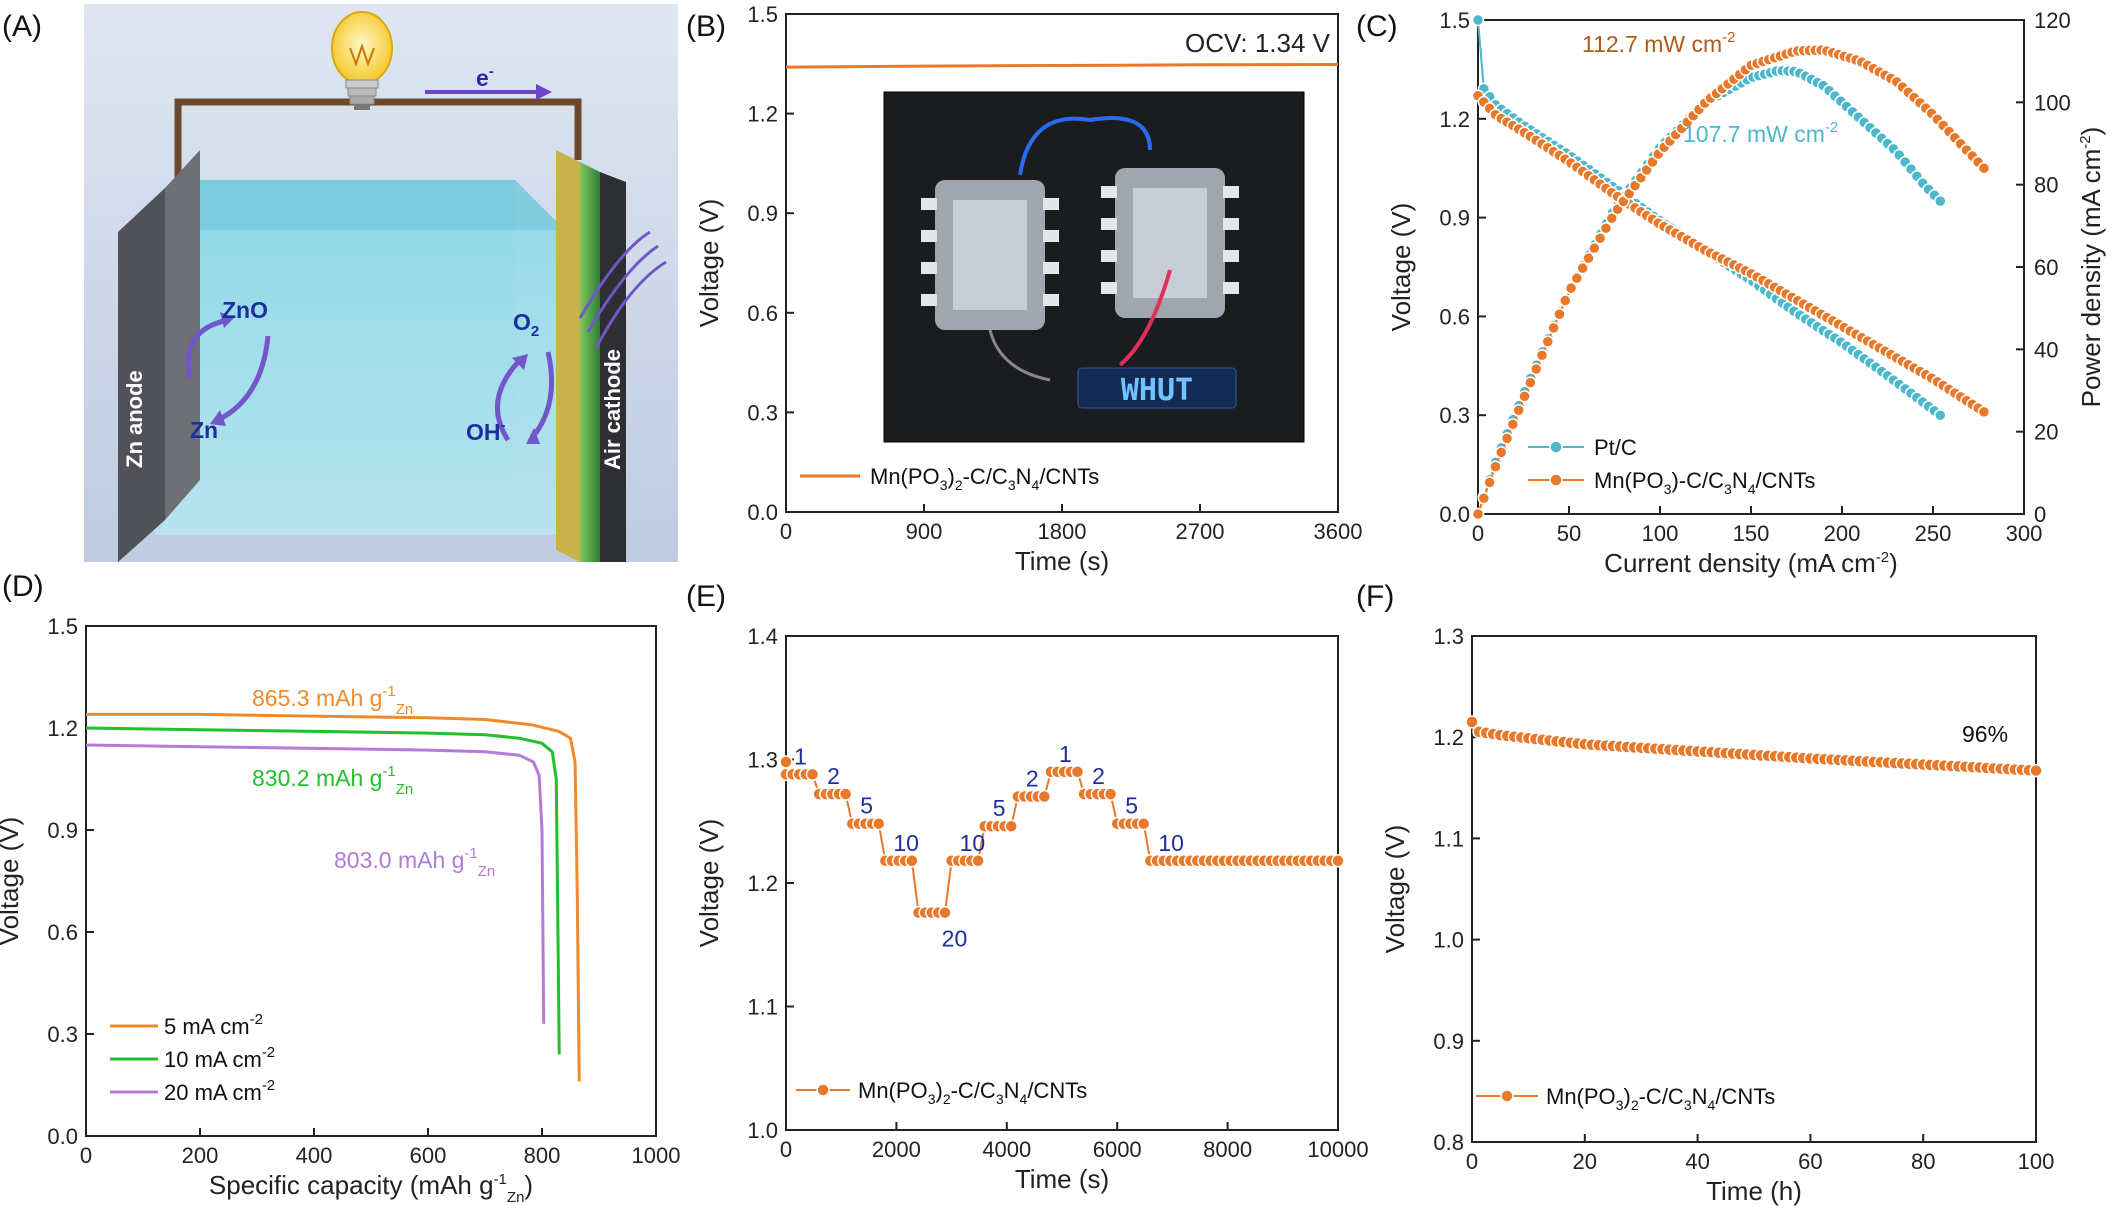  What do you see at coordinates (314, 1155) in the screenshot?
I see `x-tick-label: 400` at bounding box center [314, 1155].